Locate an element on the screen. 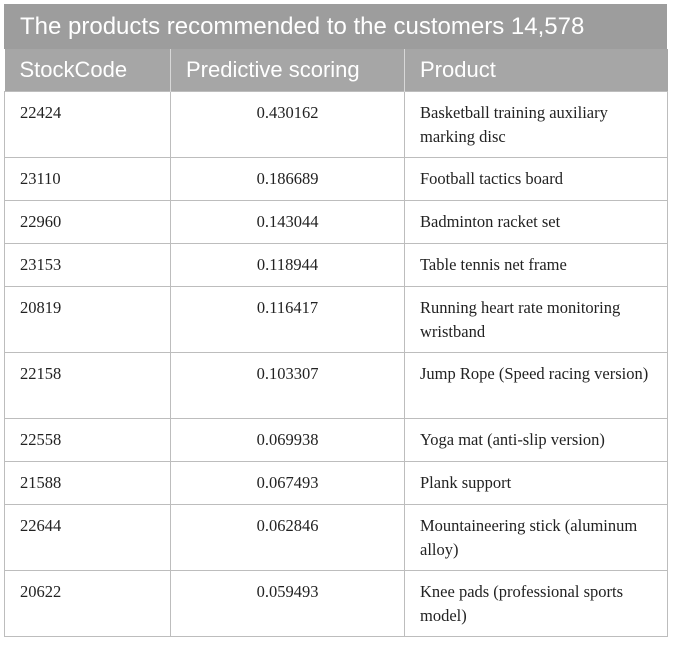  cell-product: Badminton racket set is located at coordinates (536, 221).